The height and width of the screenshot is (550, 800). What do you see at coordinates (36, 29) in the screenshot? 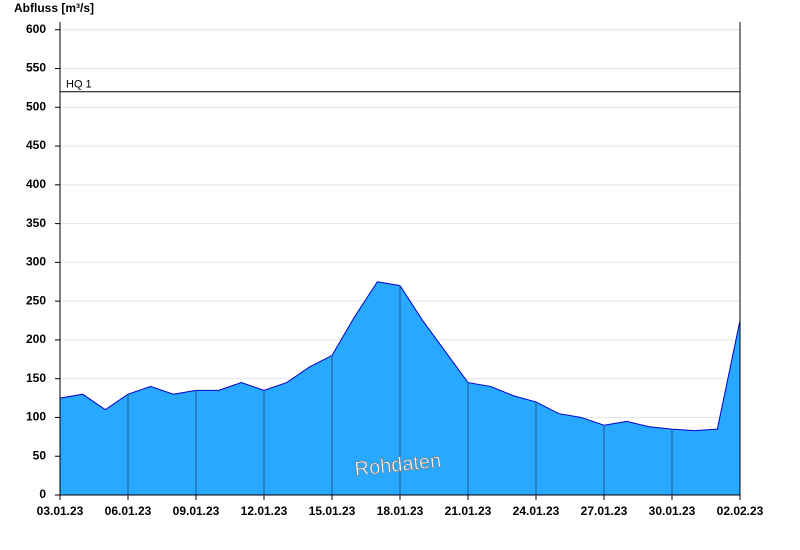
I see `y-tick-label: 600` at bounding box center [36, 29].